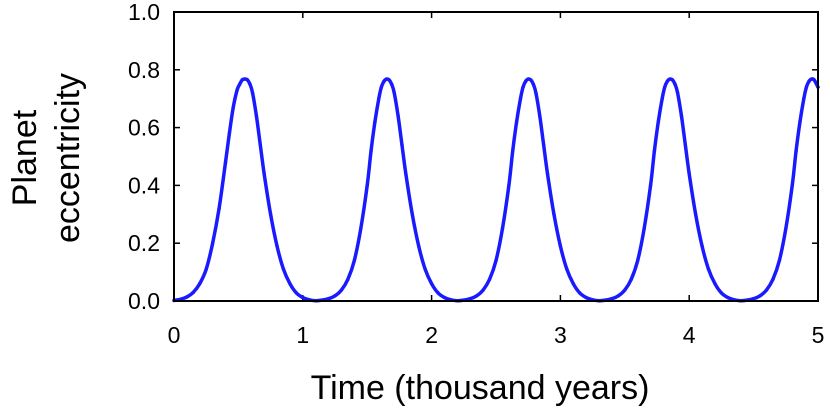 The width and height of the screenshot is (830, 415). I want to click on y-axis-title: Planet eccentricity, so click(46, 158).